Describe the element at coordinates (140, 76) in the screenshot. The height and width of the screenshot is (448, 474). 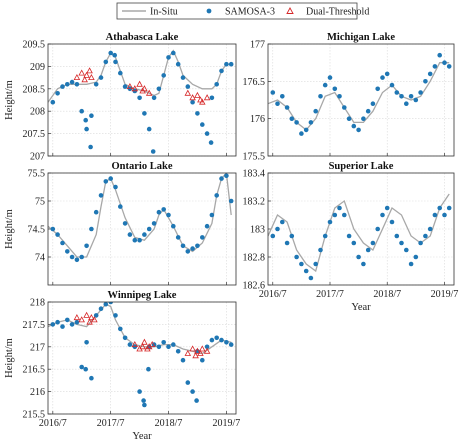
I see `in-situ-line` at that location.